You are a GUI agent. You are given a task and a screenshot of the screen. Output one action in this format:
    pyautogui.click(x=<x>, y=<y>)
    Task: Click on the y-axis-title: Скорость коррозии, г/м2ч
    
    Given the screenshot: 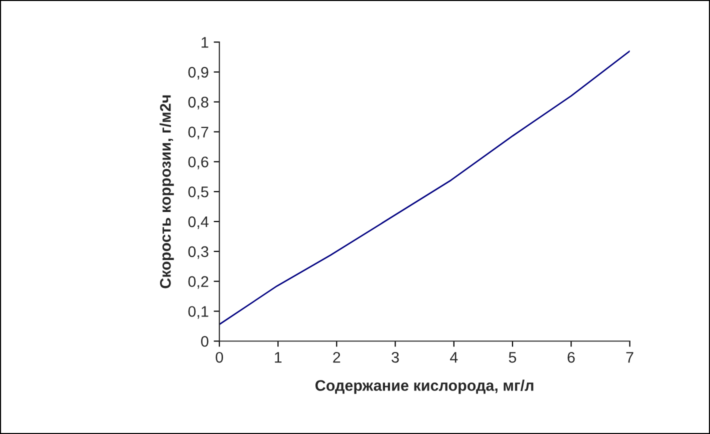 What is the action you would take?
    pyautogui.click(x=167, y=191)
    